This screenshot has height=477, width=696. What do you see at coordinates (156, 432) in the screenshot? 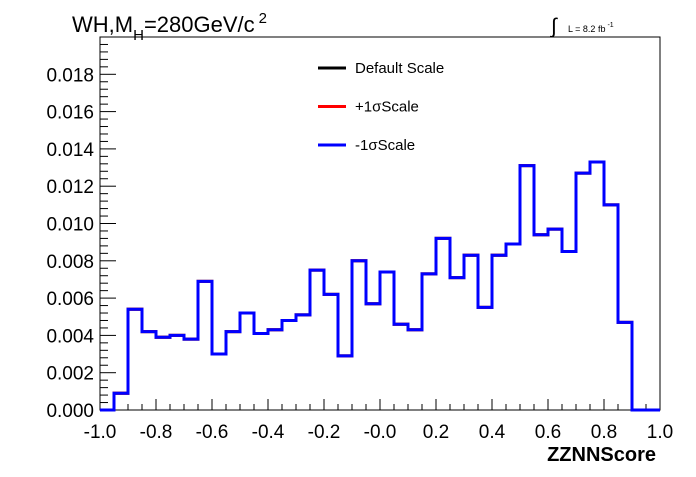
I see `x-tick-label: -0.8` at bounding box center [156, 432].